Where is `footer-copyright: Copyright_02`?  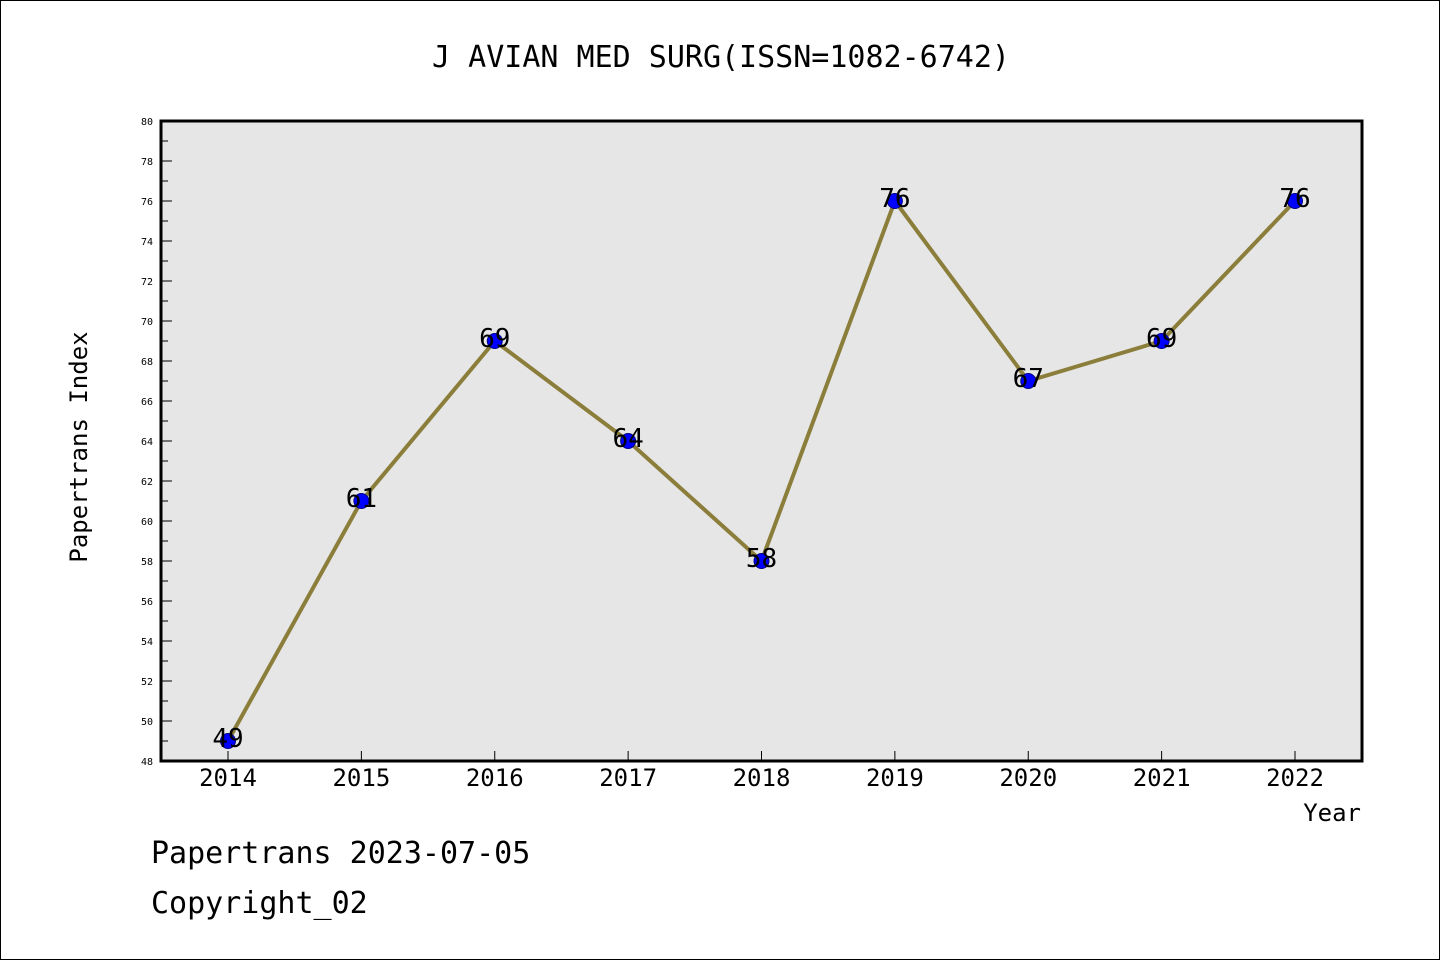
footer-copyright: Copyright_02 is located at coordinates (259, 903).